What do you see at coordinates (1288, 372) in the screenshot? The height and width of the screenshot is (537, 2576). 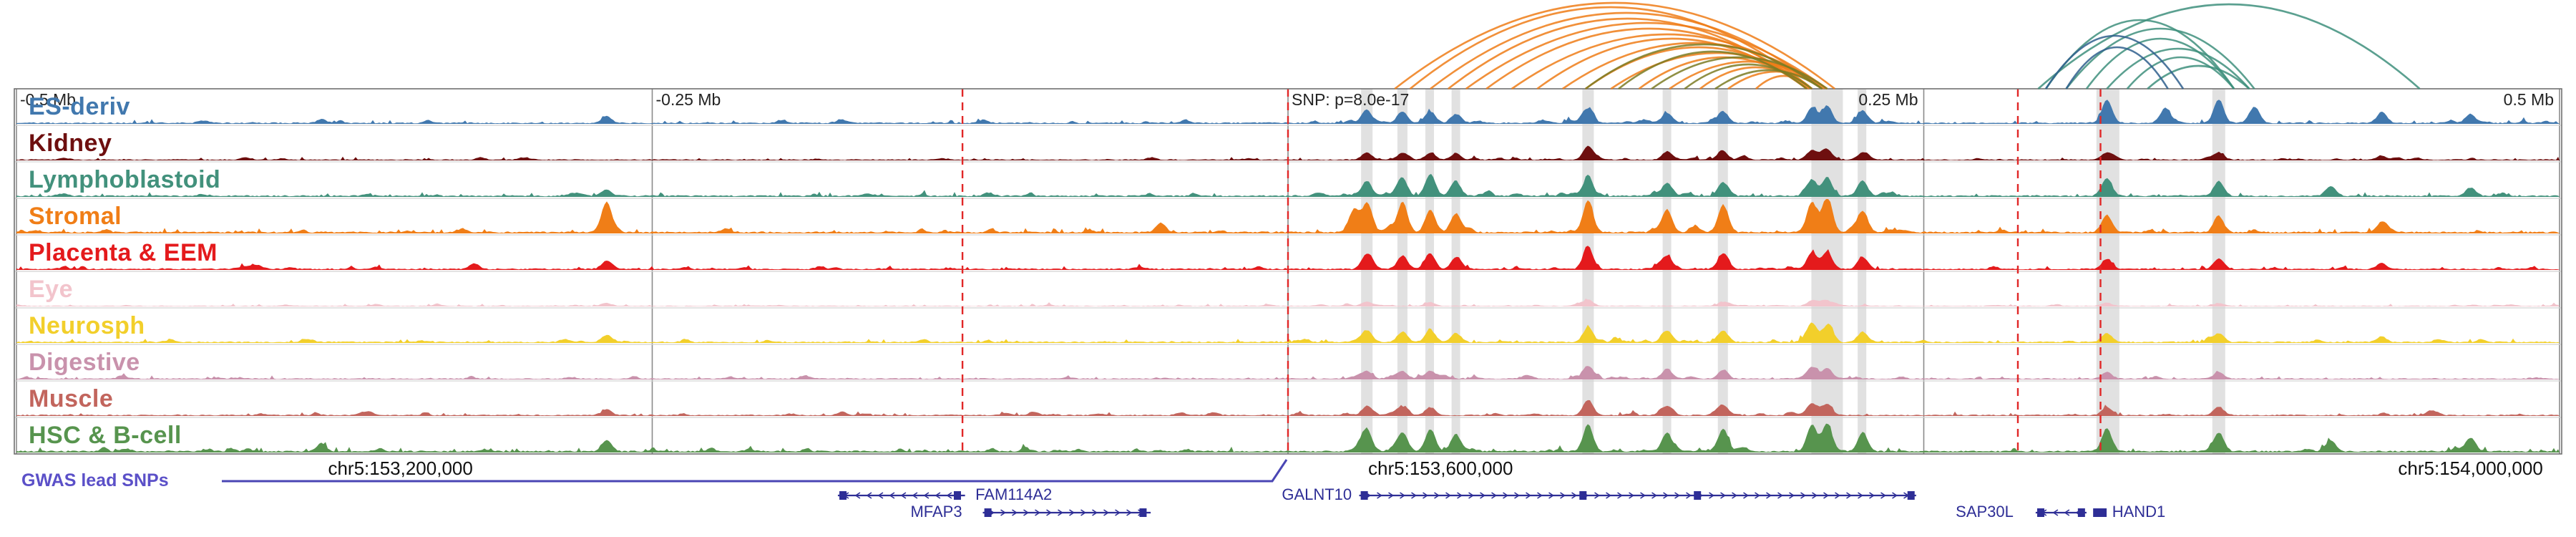 I see `signal-digestive` at bounding box center [1288, 372].